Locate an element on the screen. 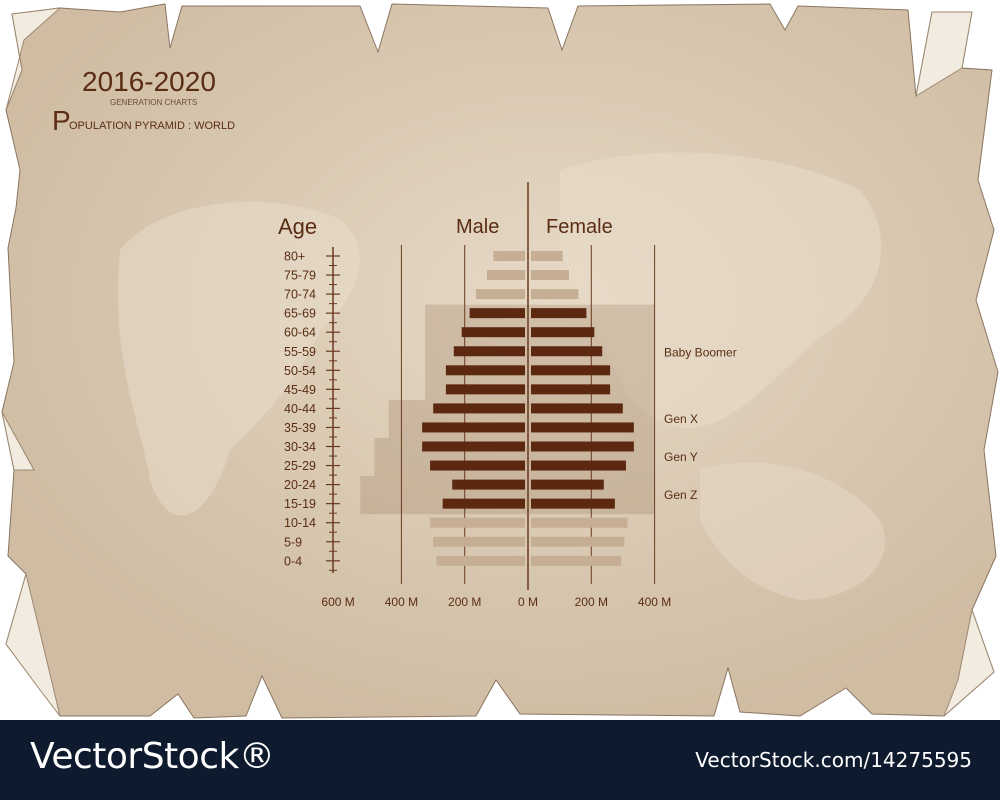 The height and width of the screenshot is (800, 1000). age-tick-label: 50-54 is located at coordinates (300, 371).